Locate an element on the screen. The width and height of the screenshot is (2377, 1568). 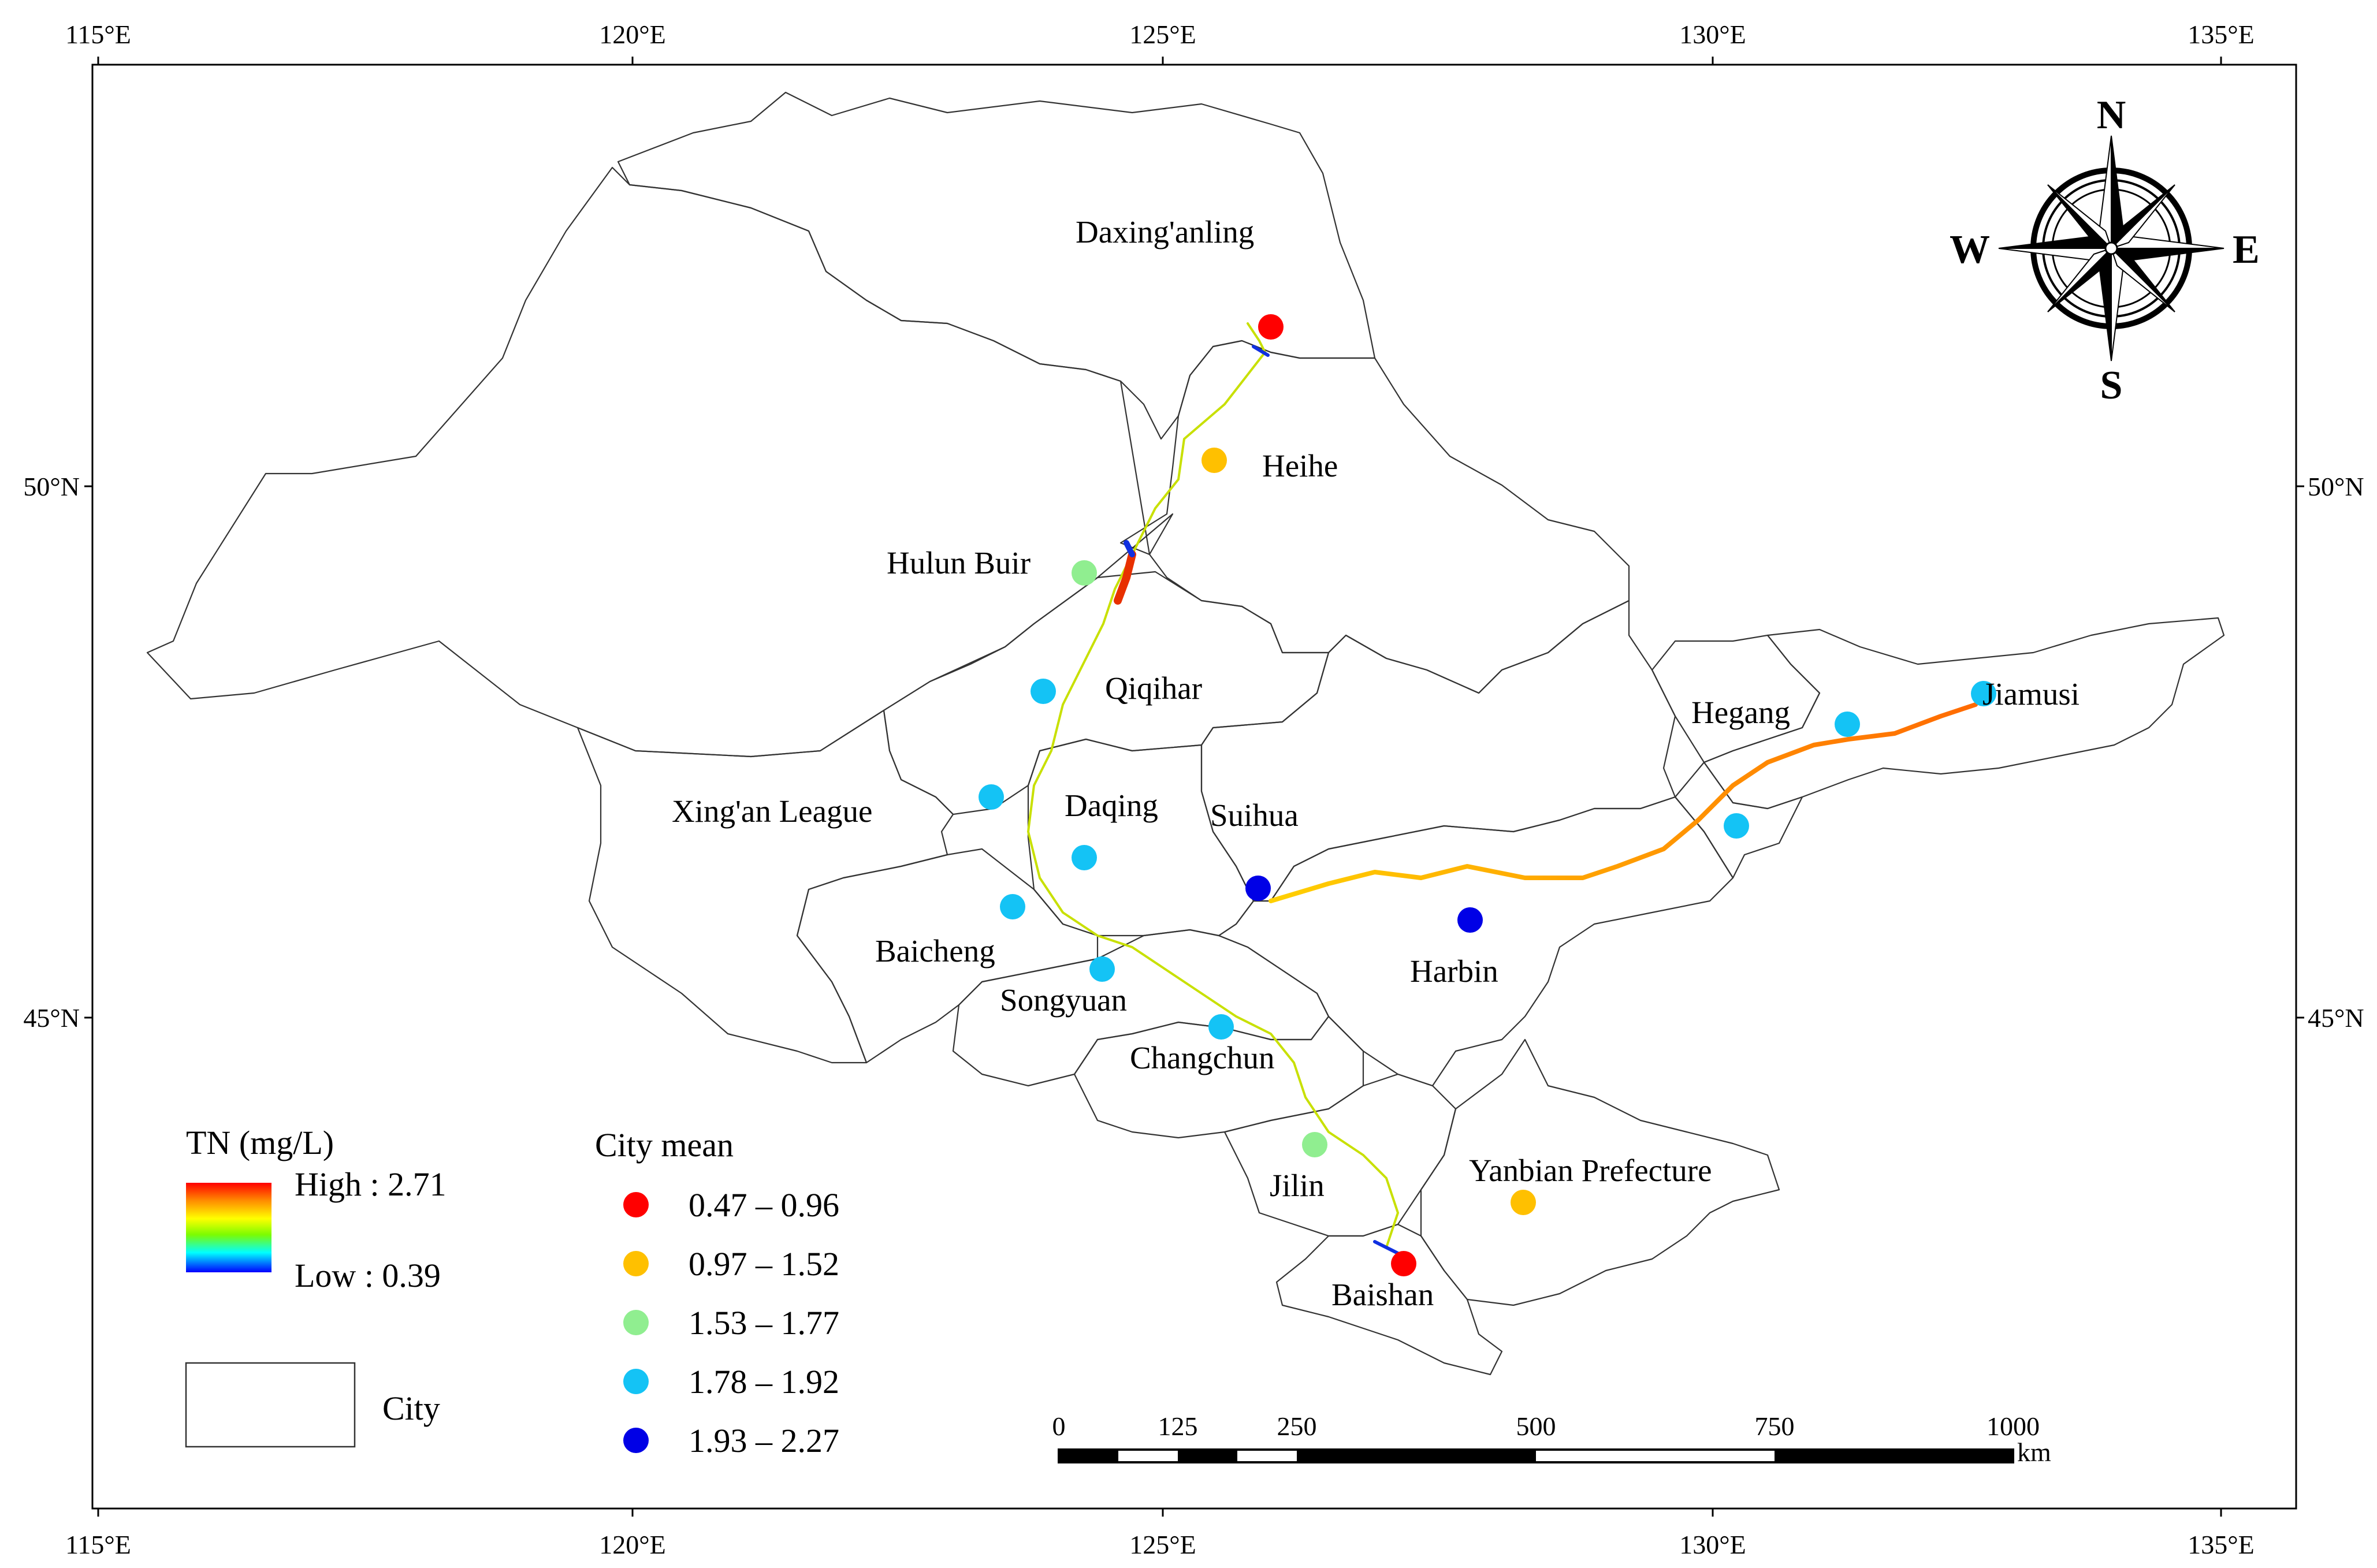
city-label: Heihe is located at coordinates (1300, 465).